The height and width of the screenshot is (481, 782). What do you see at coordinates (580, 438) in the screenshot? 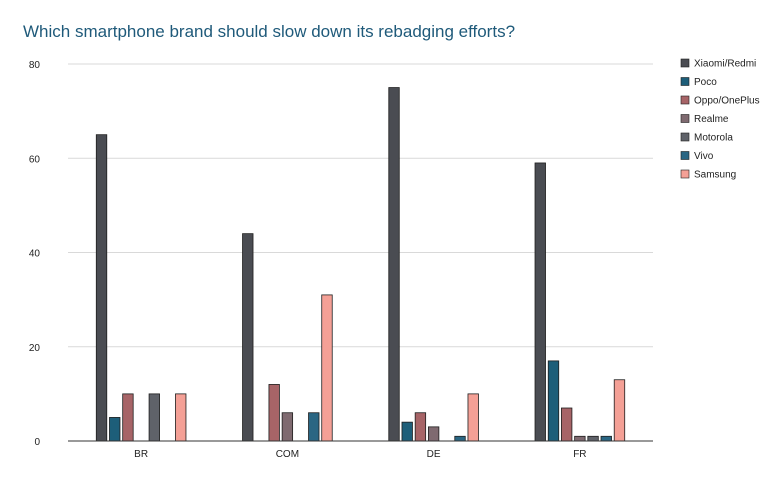
I see `bar-realme-fr` at bounding box center [580, 438].